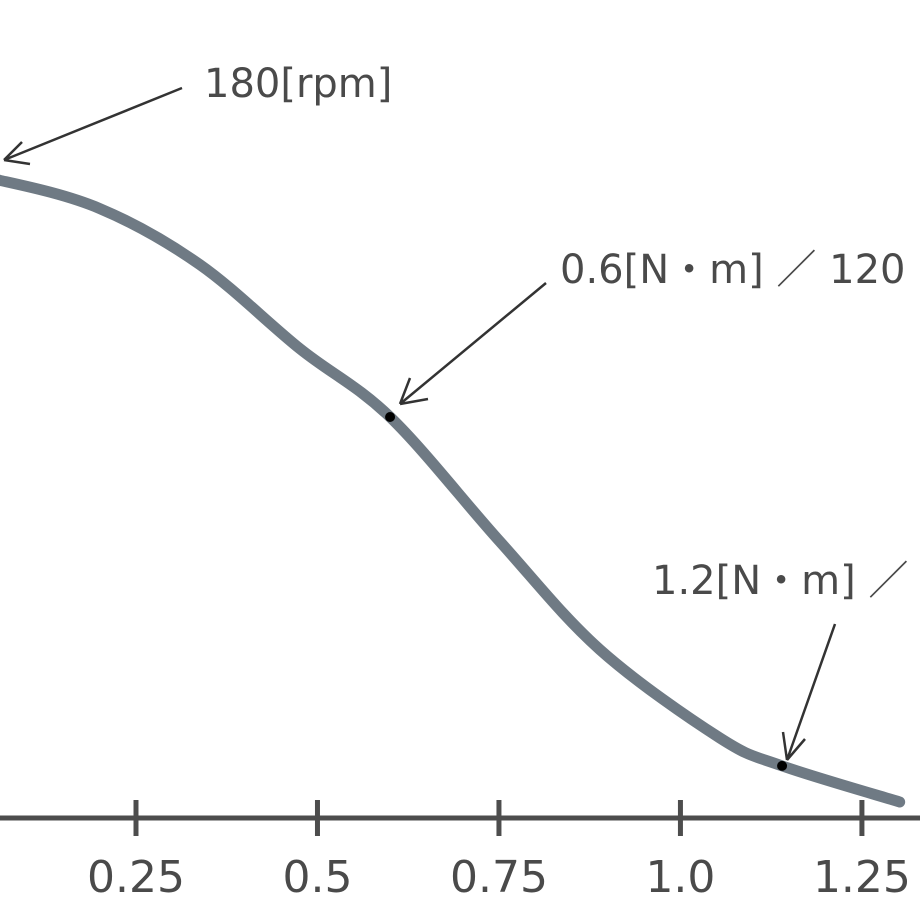 Image resolution: width=920 pixels, height=920 pixels. Describe the element at coordinates (298, 84) in the screenshot. I see `annotation: 180[rpm]` at that location.